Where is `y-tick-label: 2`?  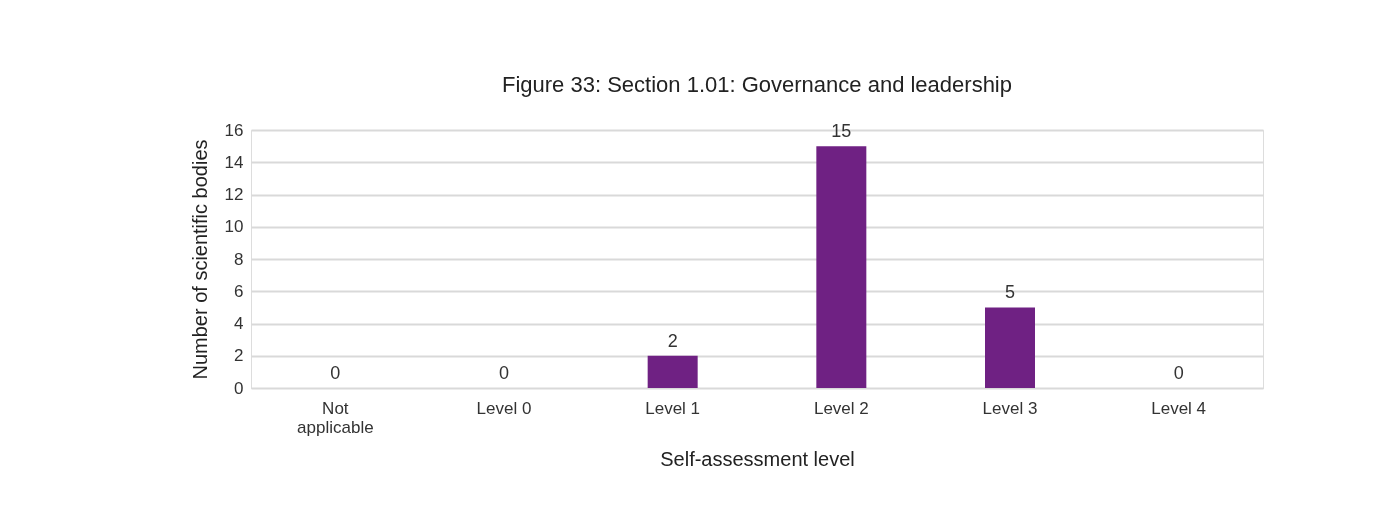 y-tick-label: 2 is located at coordinates (239, 356).